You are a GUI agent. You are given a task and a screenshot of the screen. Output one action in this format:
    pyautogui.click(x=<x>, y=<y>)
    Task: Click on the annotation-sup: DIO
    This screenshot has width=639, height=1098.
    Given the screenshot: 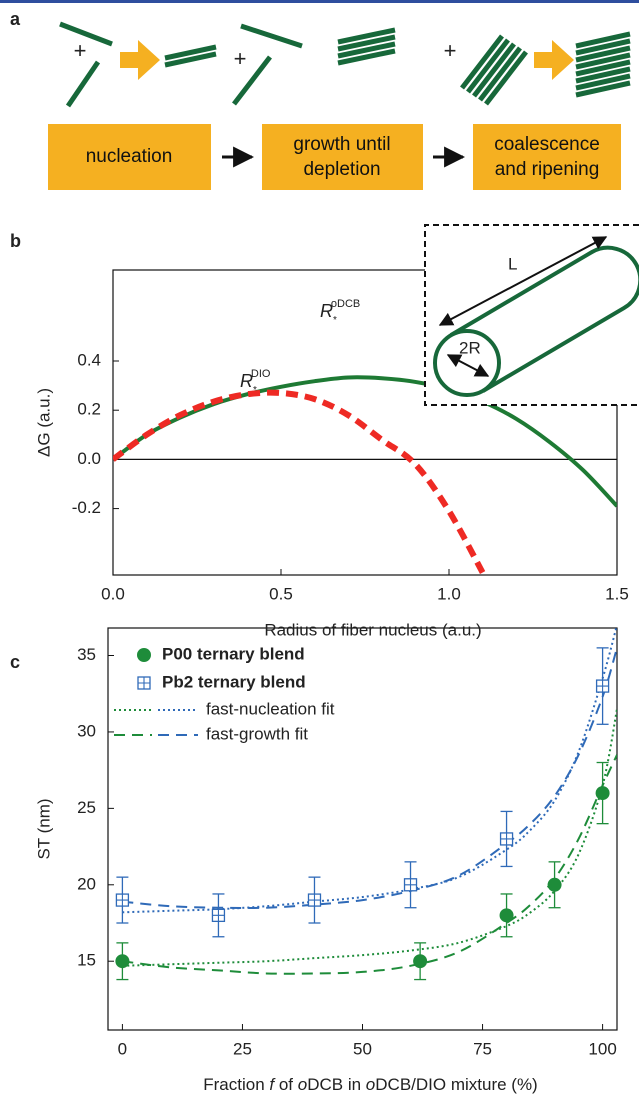 What is the action you would take?
    pyautogui.click(x=261, y=374)
    